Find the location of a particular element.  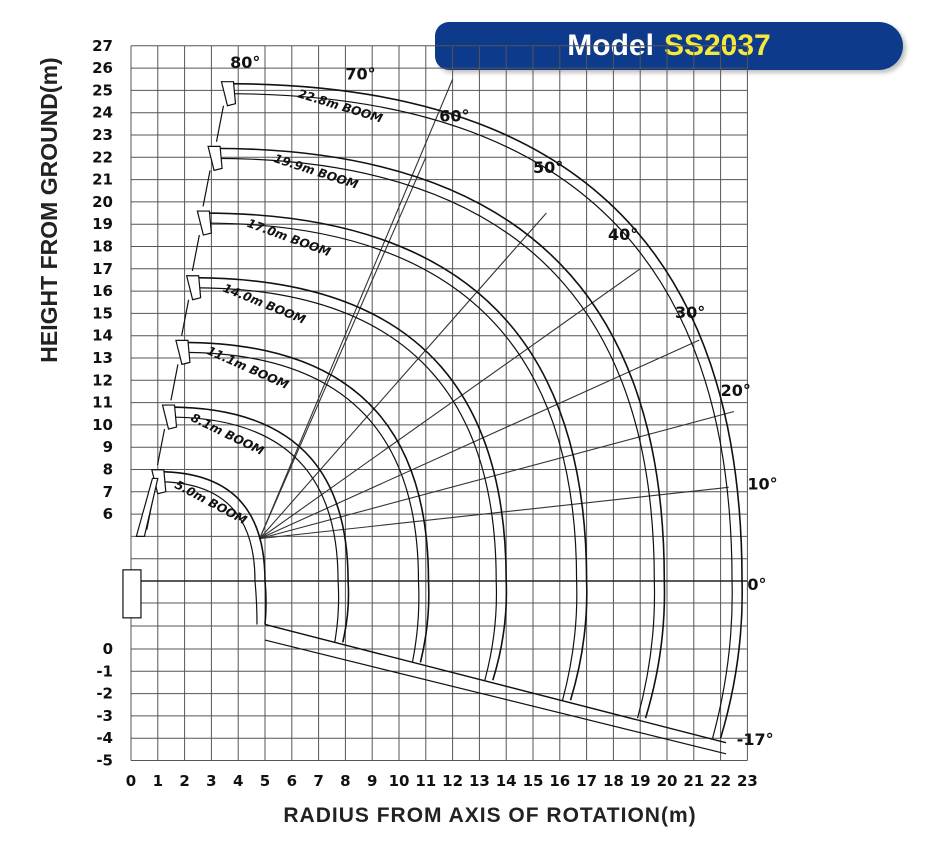

y-tick-label: 17 is located at coordinates (102, 269).